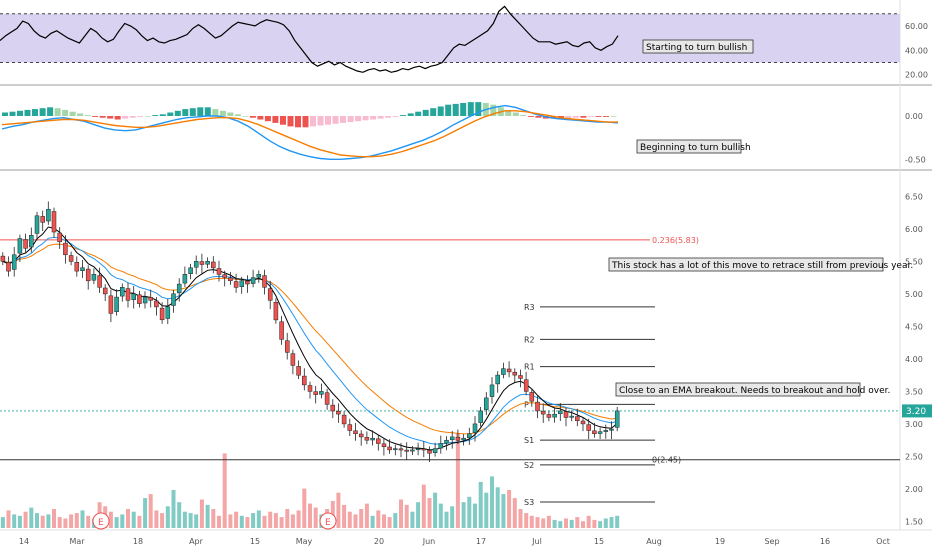 Image resolution: width=932 pixels, height=550 pixels. What do you see at coordinates (429, 541) in the screenshot?
I see `time-tick-label: Jun` at bounding box center [429, 541].